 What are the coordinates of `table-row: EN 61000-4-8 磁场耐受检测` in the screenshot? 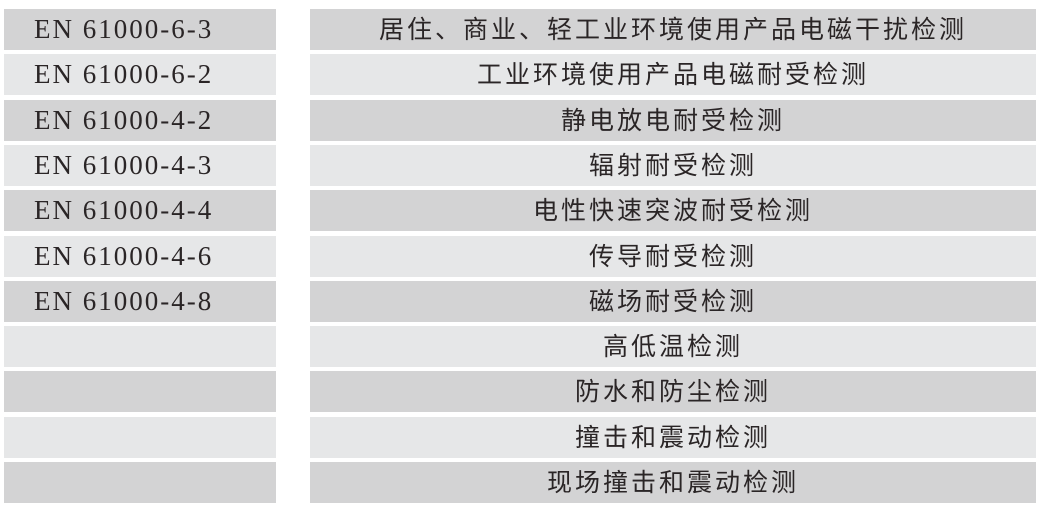 It's located at (524, 301).